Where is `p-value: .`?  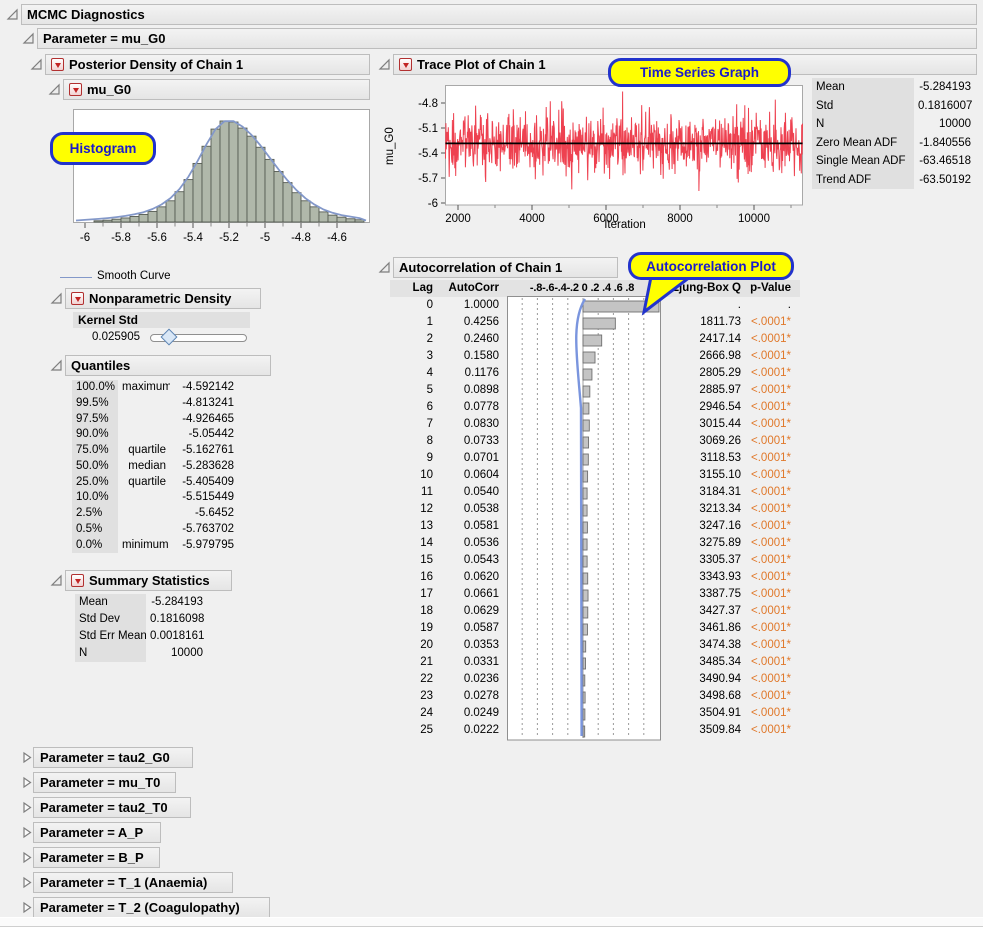 p-value: . is located at coordinates (789, 305).